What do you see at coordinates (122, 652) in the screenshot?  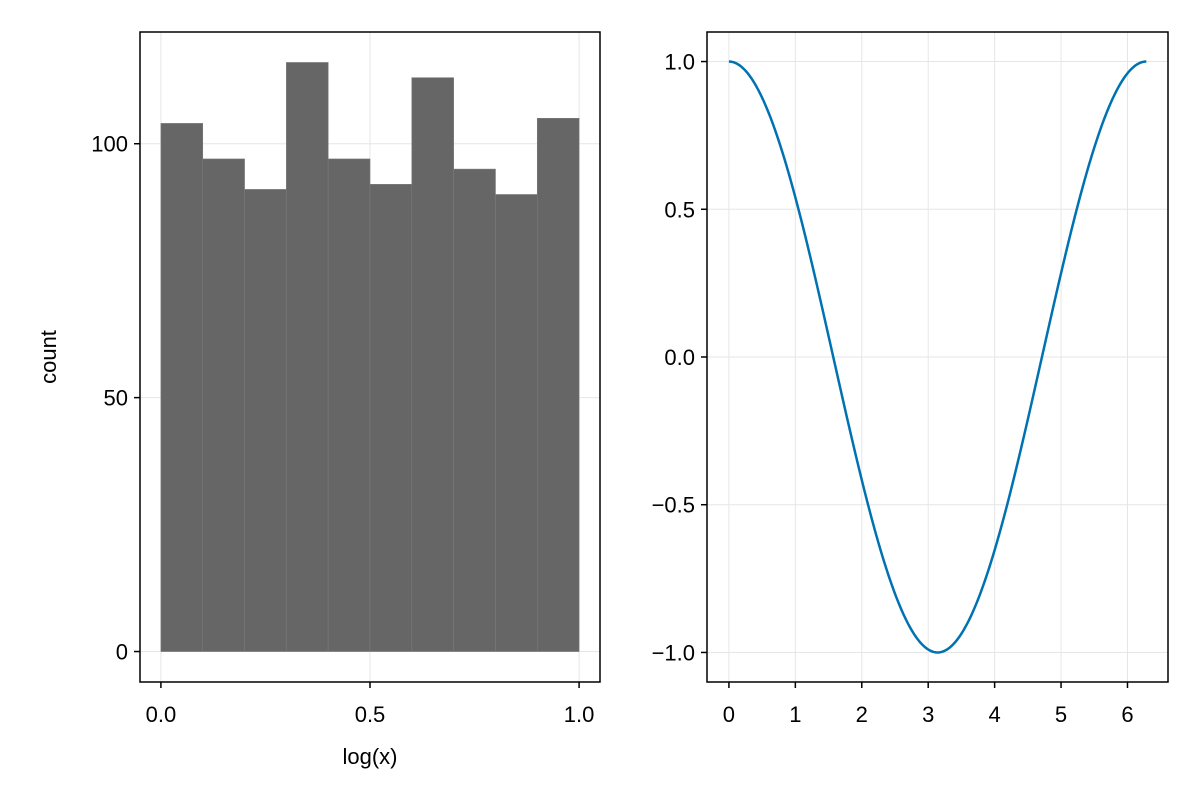 I see `histogram-y-tick-label: 0` at bounding box center [122, 652].